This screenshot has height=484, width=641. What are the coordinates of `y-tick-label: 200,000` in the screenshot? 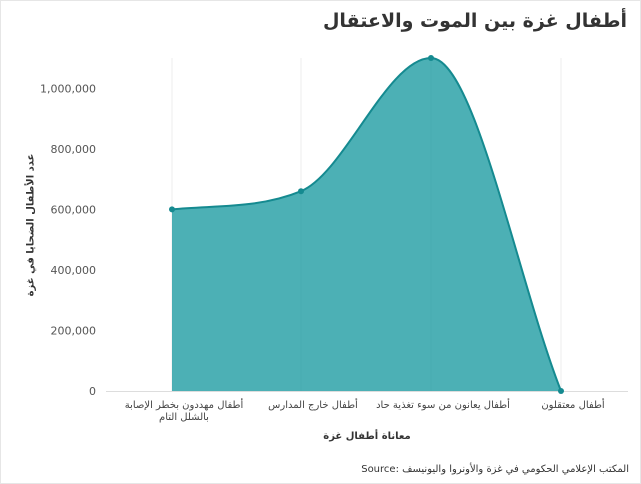 It's located at (74, 330).